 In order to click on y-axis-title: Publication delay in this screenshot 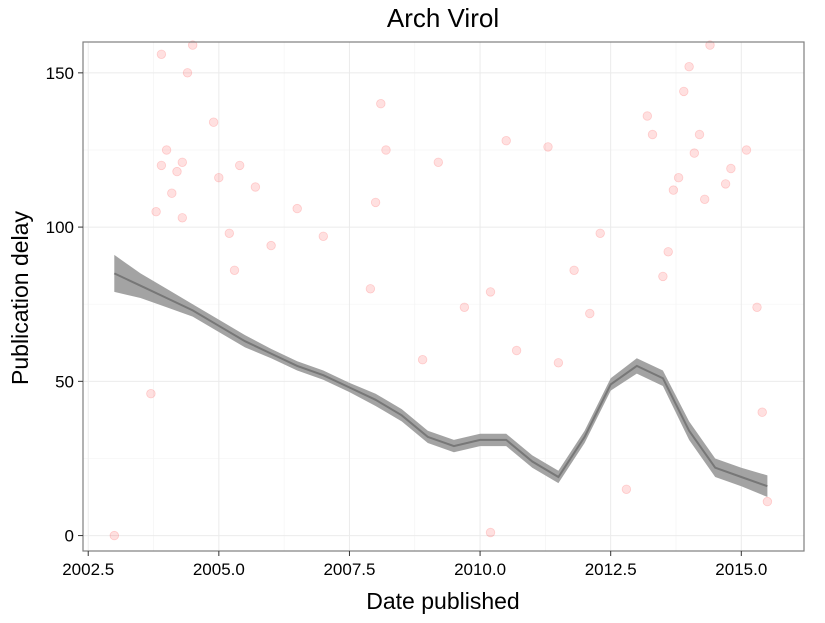, I will do `click(20, 298)`.